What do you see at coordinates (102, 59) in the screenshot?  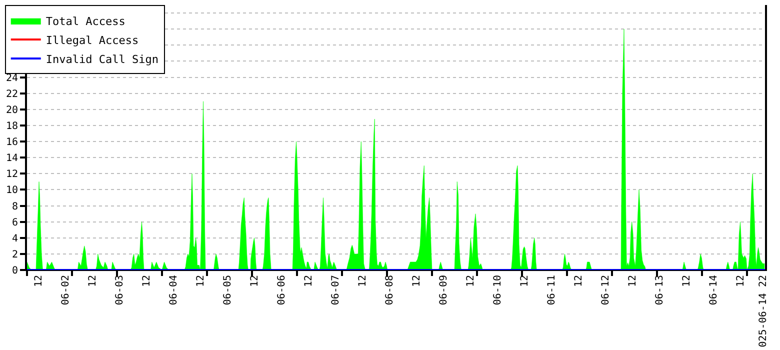 I see `legend-label: Invalid Call Sign` at bounding box center [102, 59].